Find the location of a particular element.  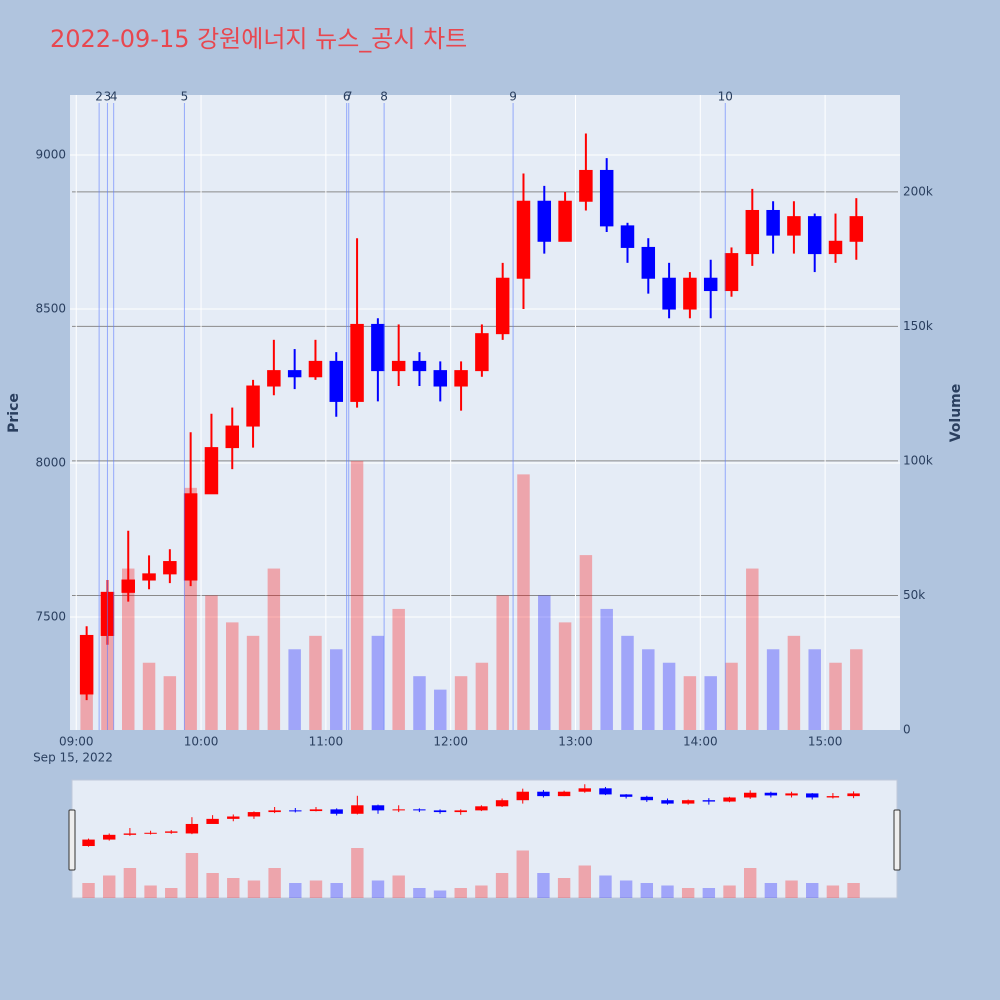

x-tick-label: 09:00 is located at coordinates (76, 742).